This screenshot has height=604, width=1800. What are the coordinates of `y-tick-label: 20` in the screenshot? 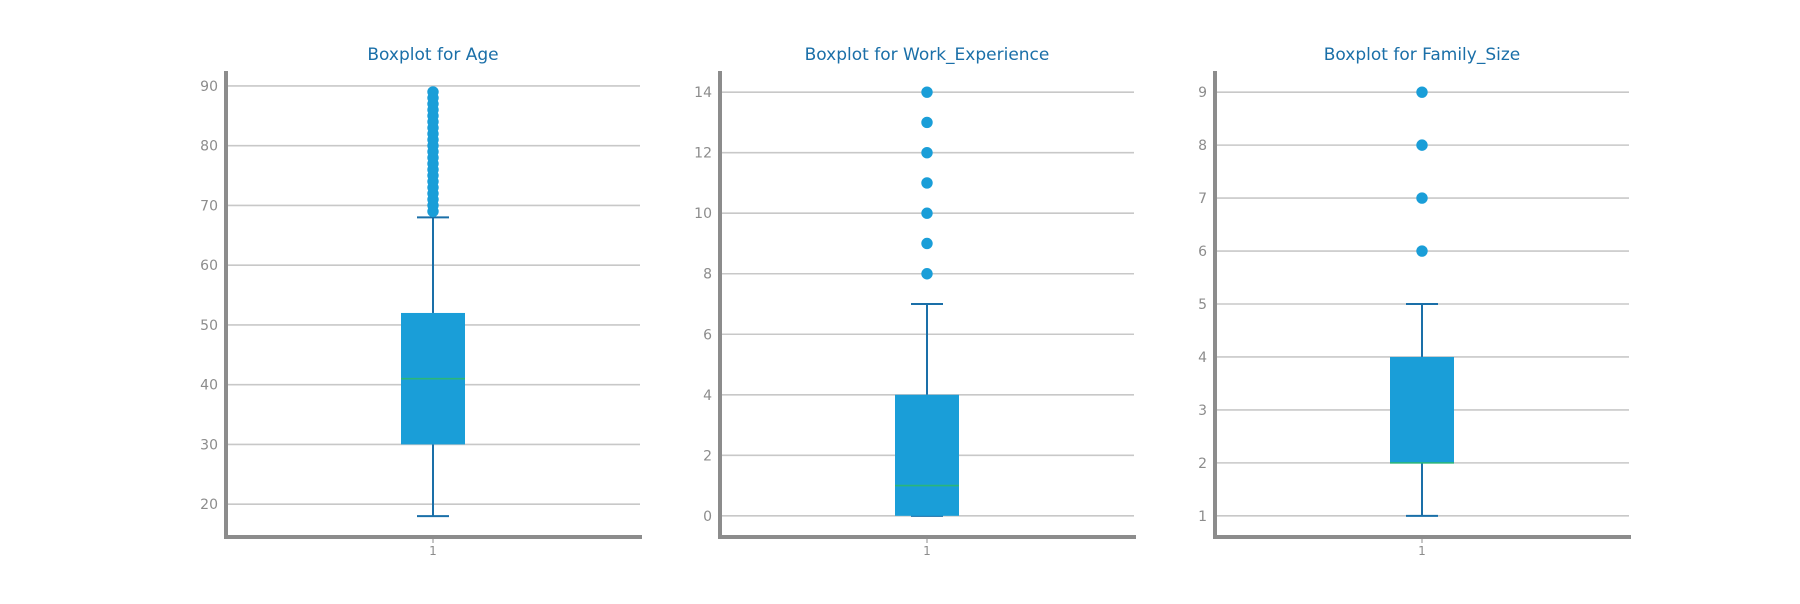 It's located at (209, 505).